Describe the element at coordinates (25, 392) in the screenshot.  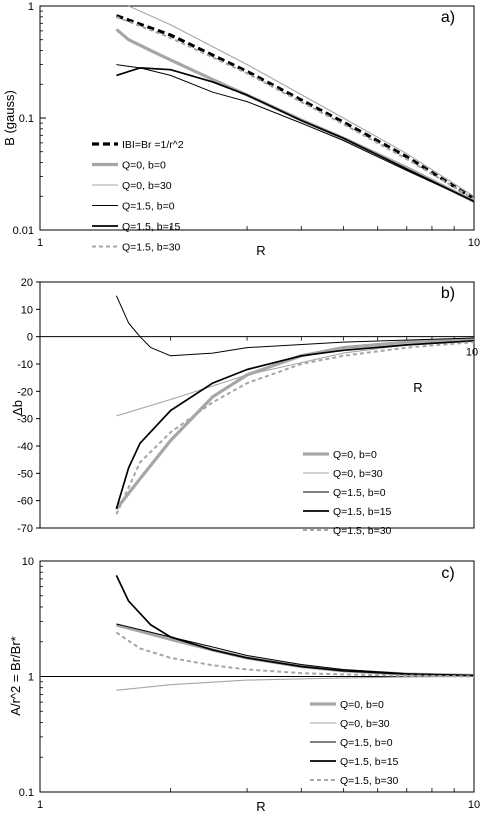
I see `y-tick-label: -20` at that location.